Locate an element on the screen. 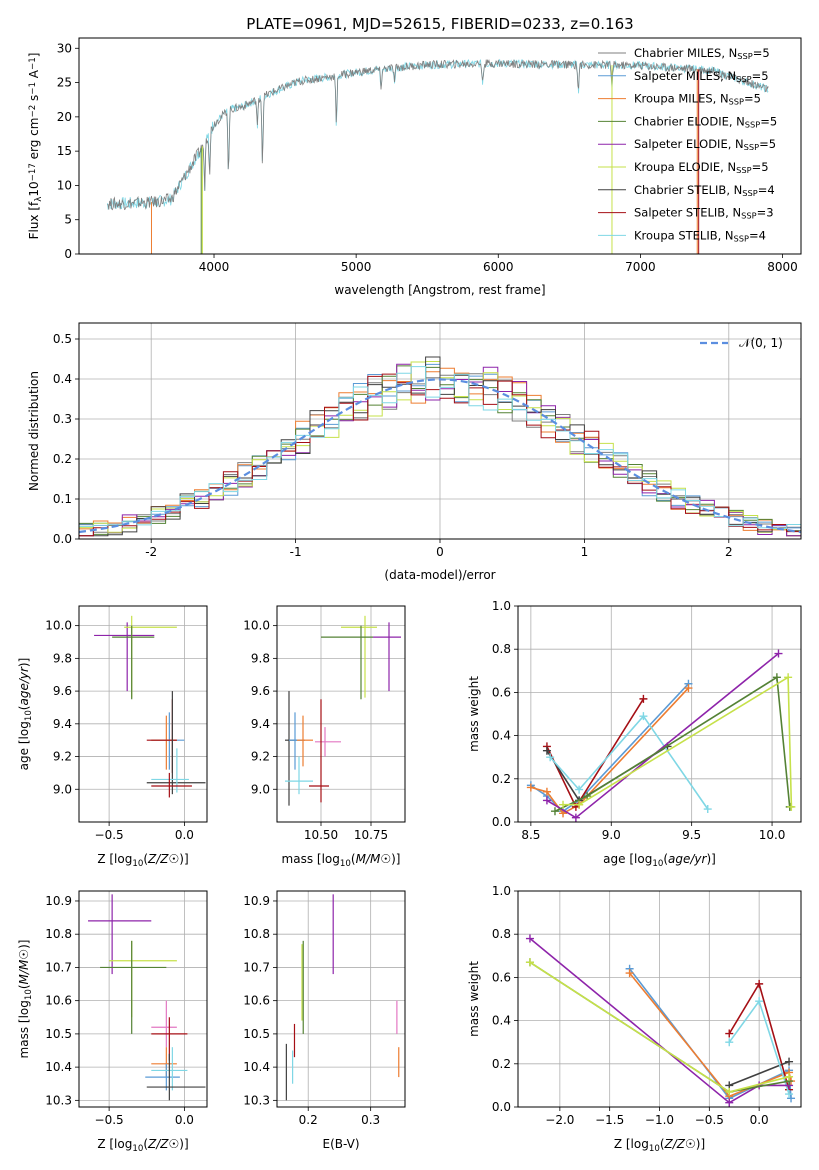 The height and width of the screenshot is (1170, 819). label-part: age [log is located at coordinates (627, 859).